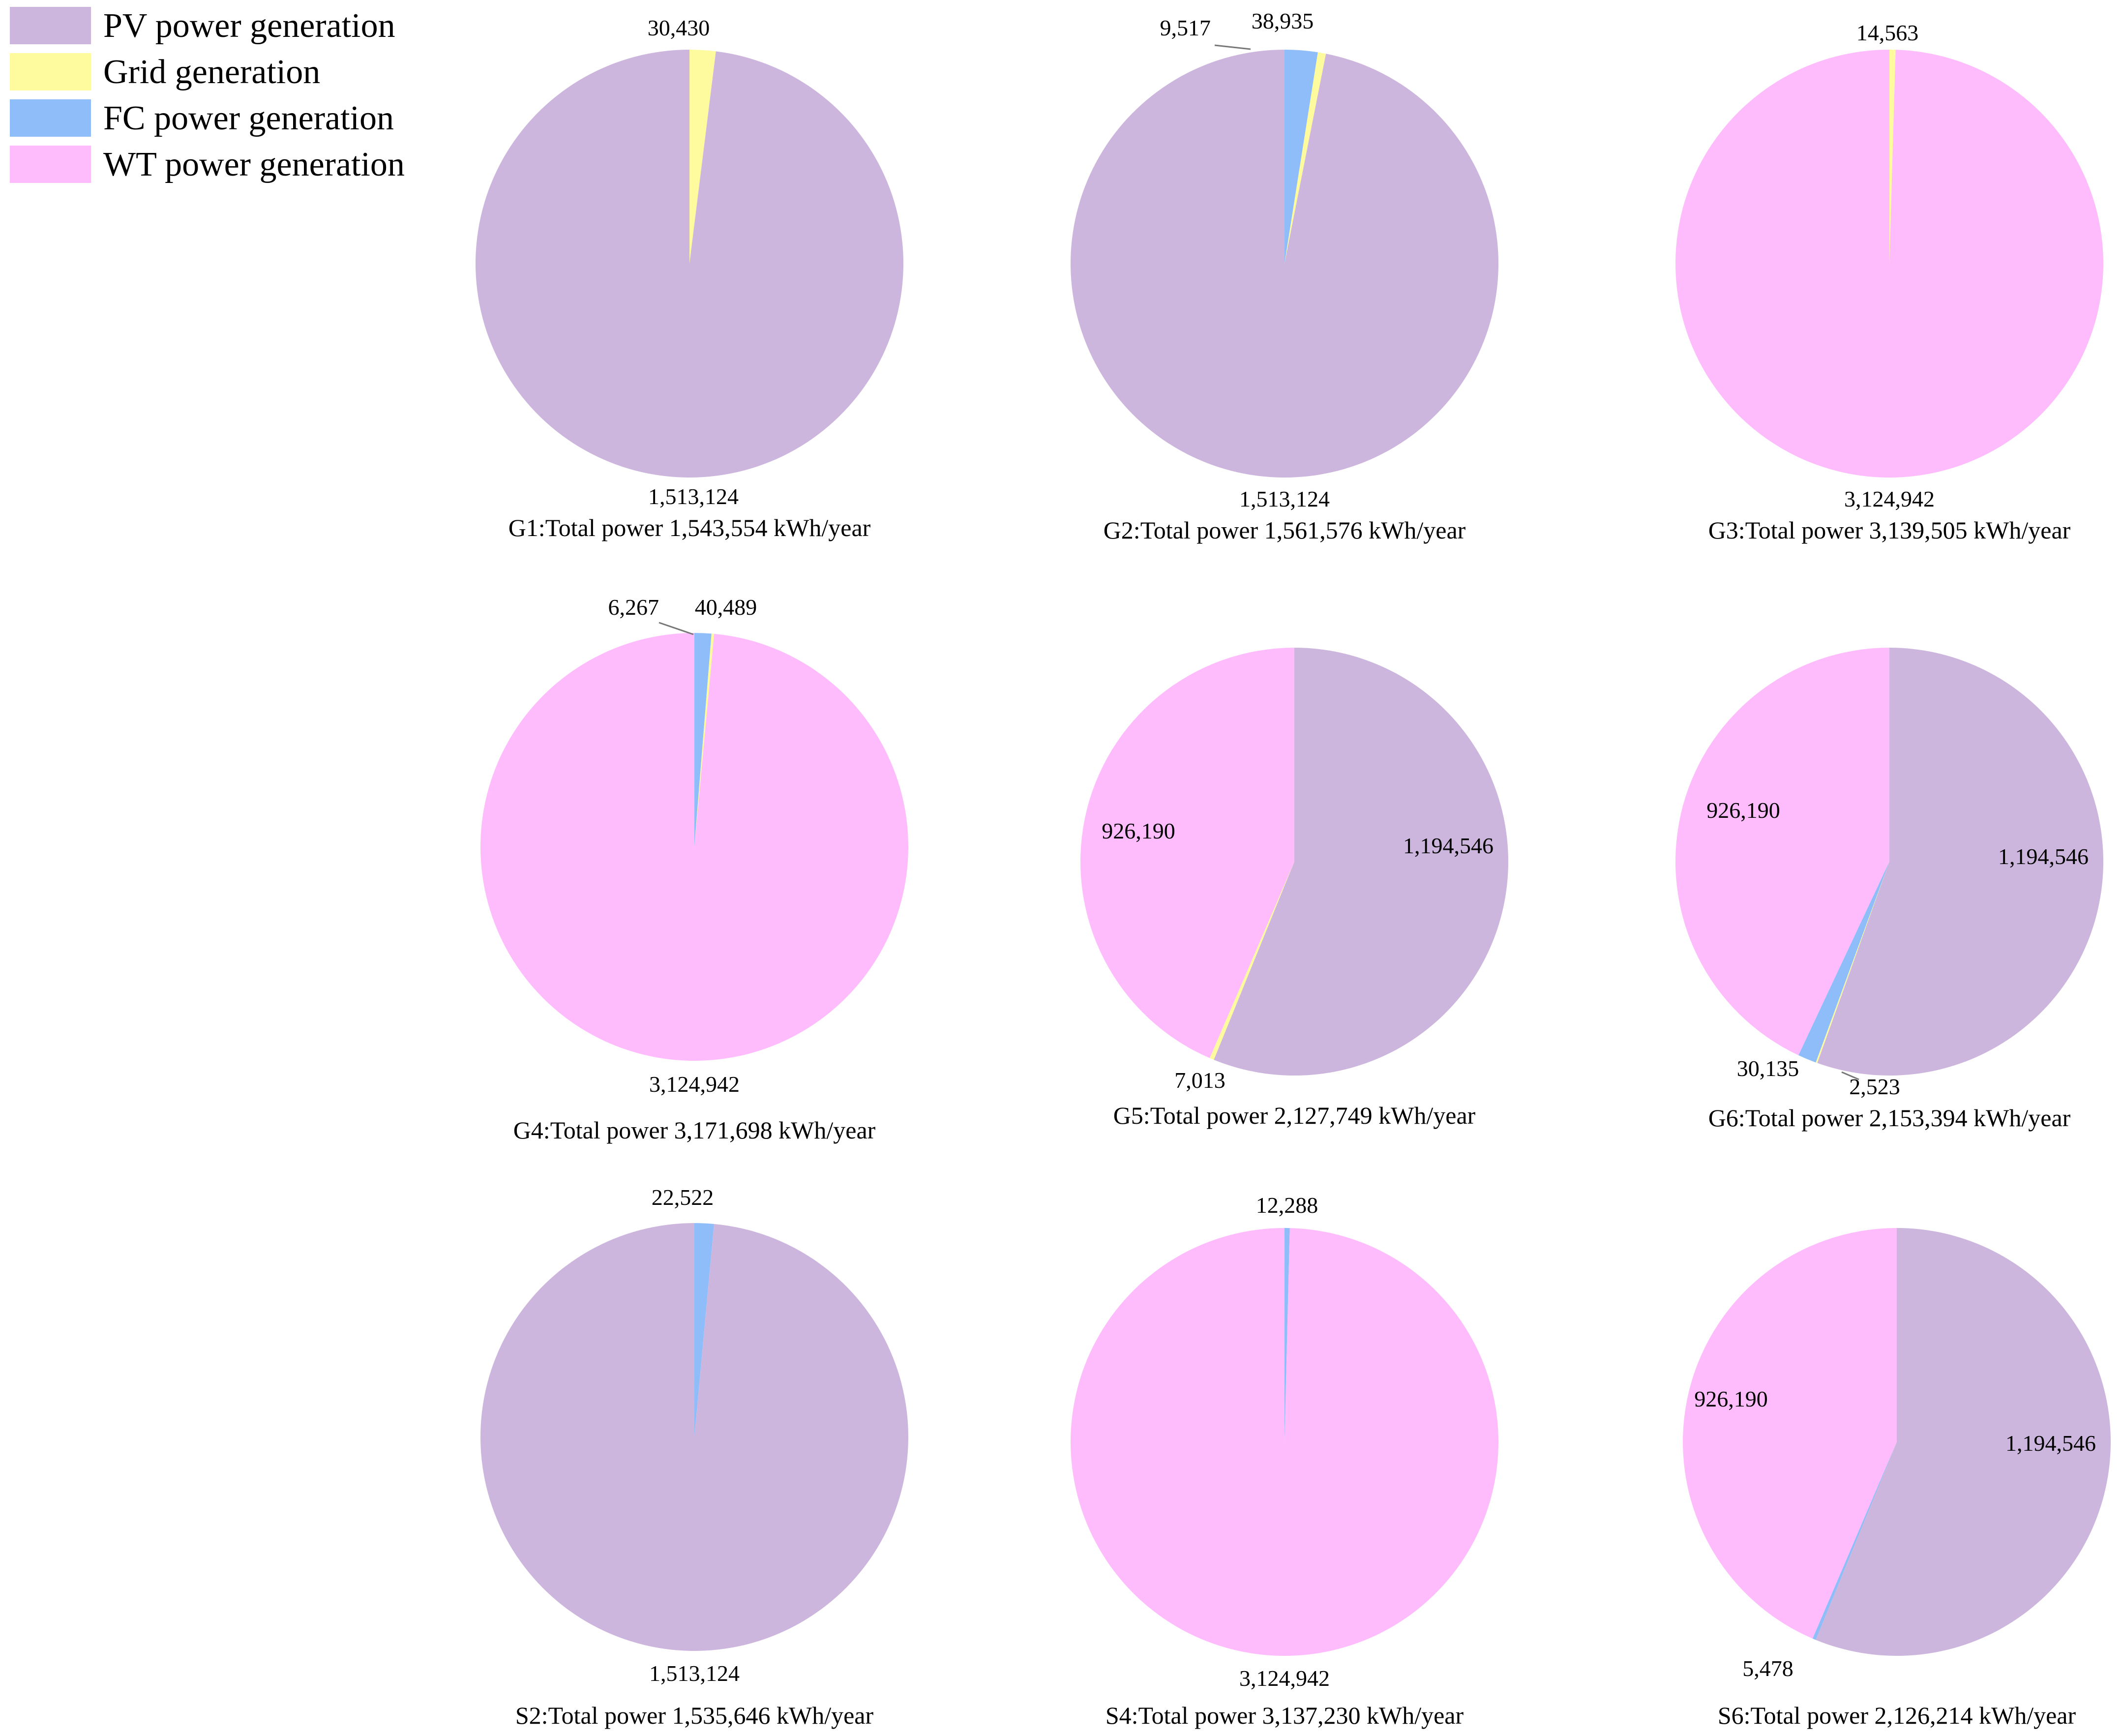  Describe the element at coordinates (50, 25) in the screenshot. I see `legend-swatch-pv` at that location.